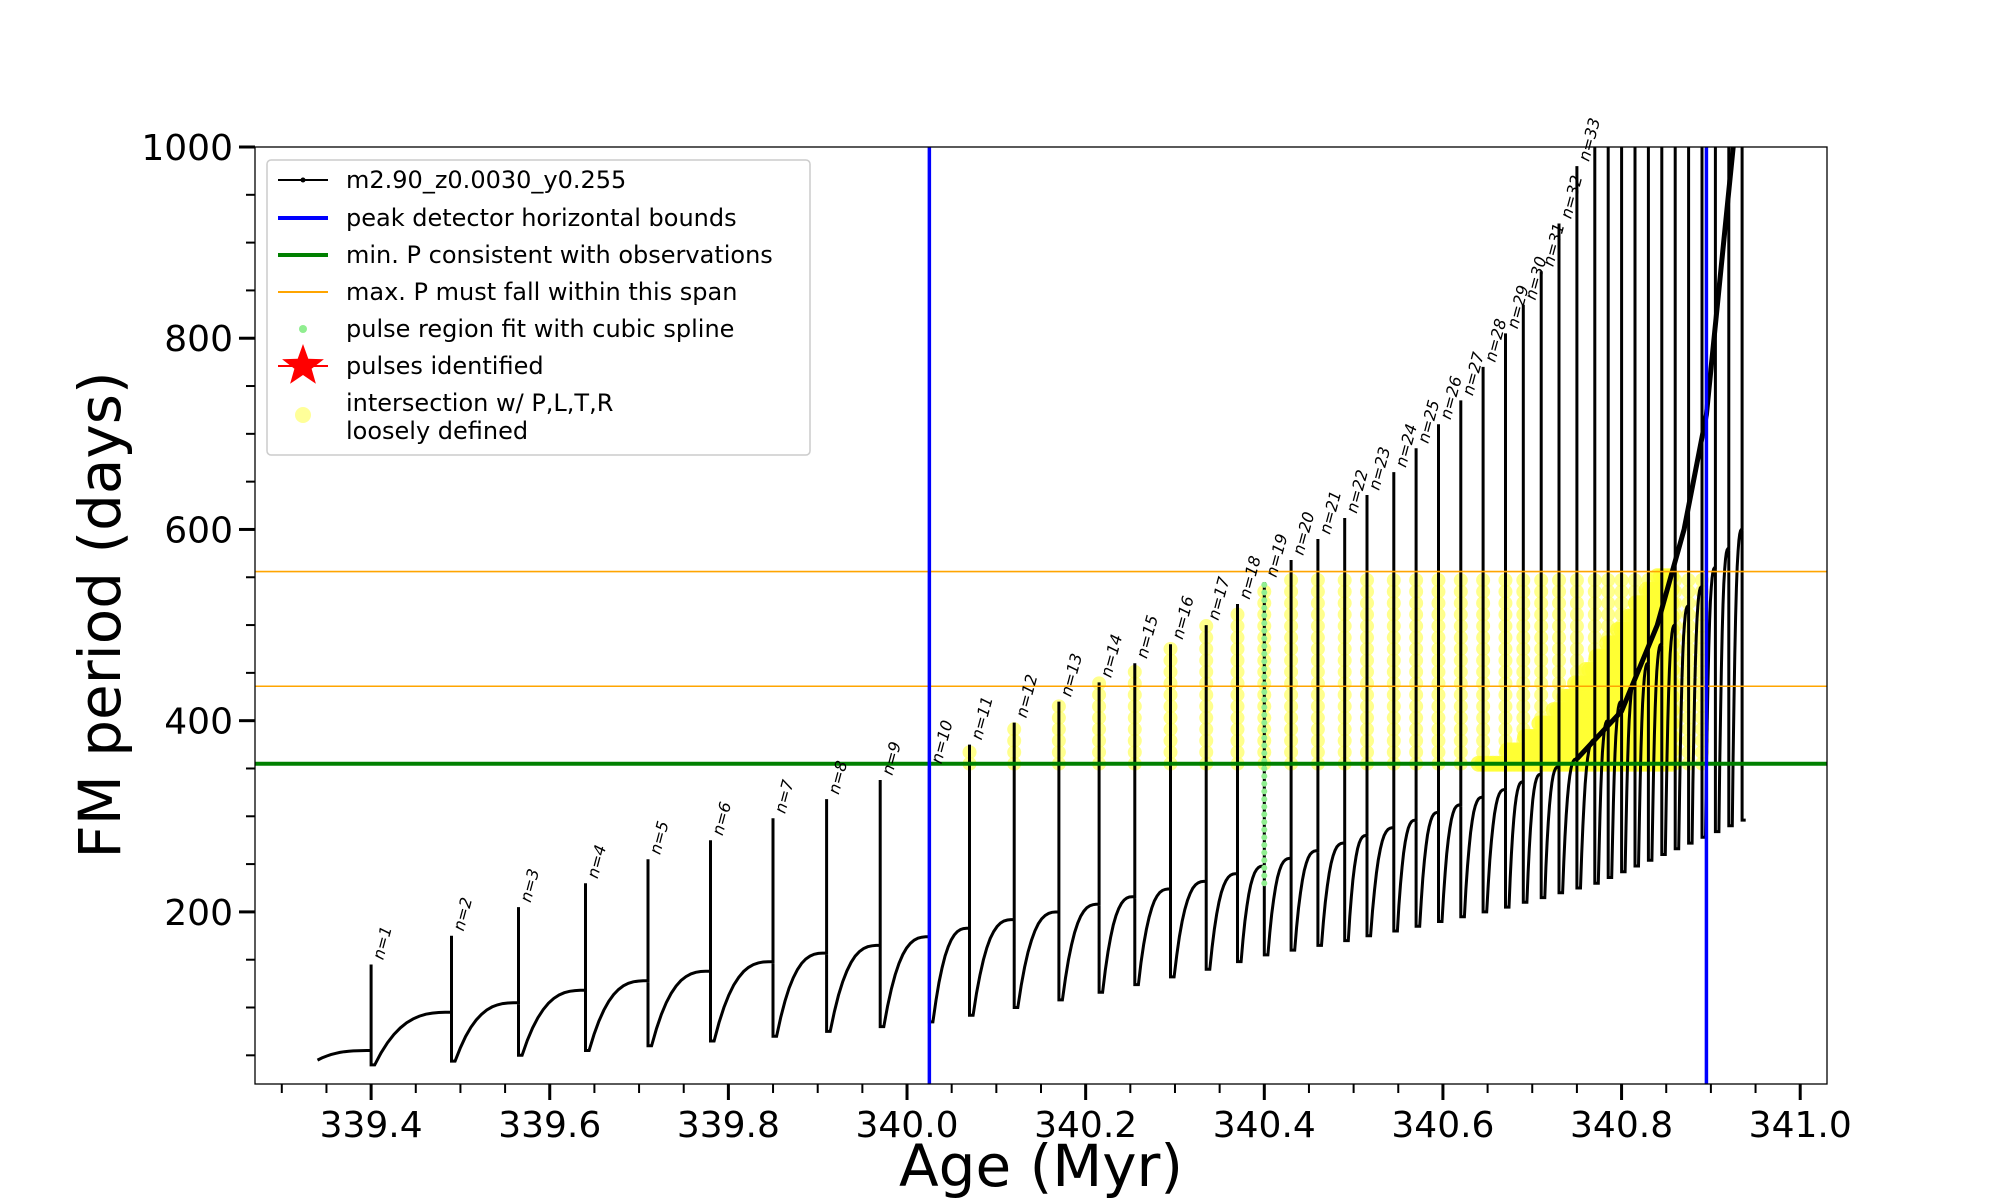  I want to click on x-tick-label: 339.4, so click(371, 1125).